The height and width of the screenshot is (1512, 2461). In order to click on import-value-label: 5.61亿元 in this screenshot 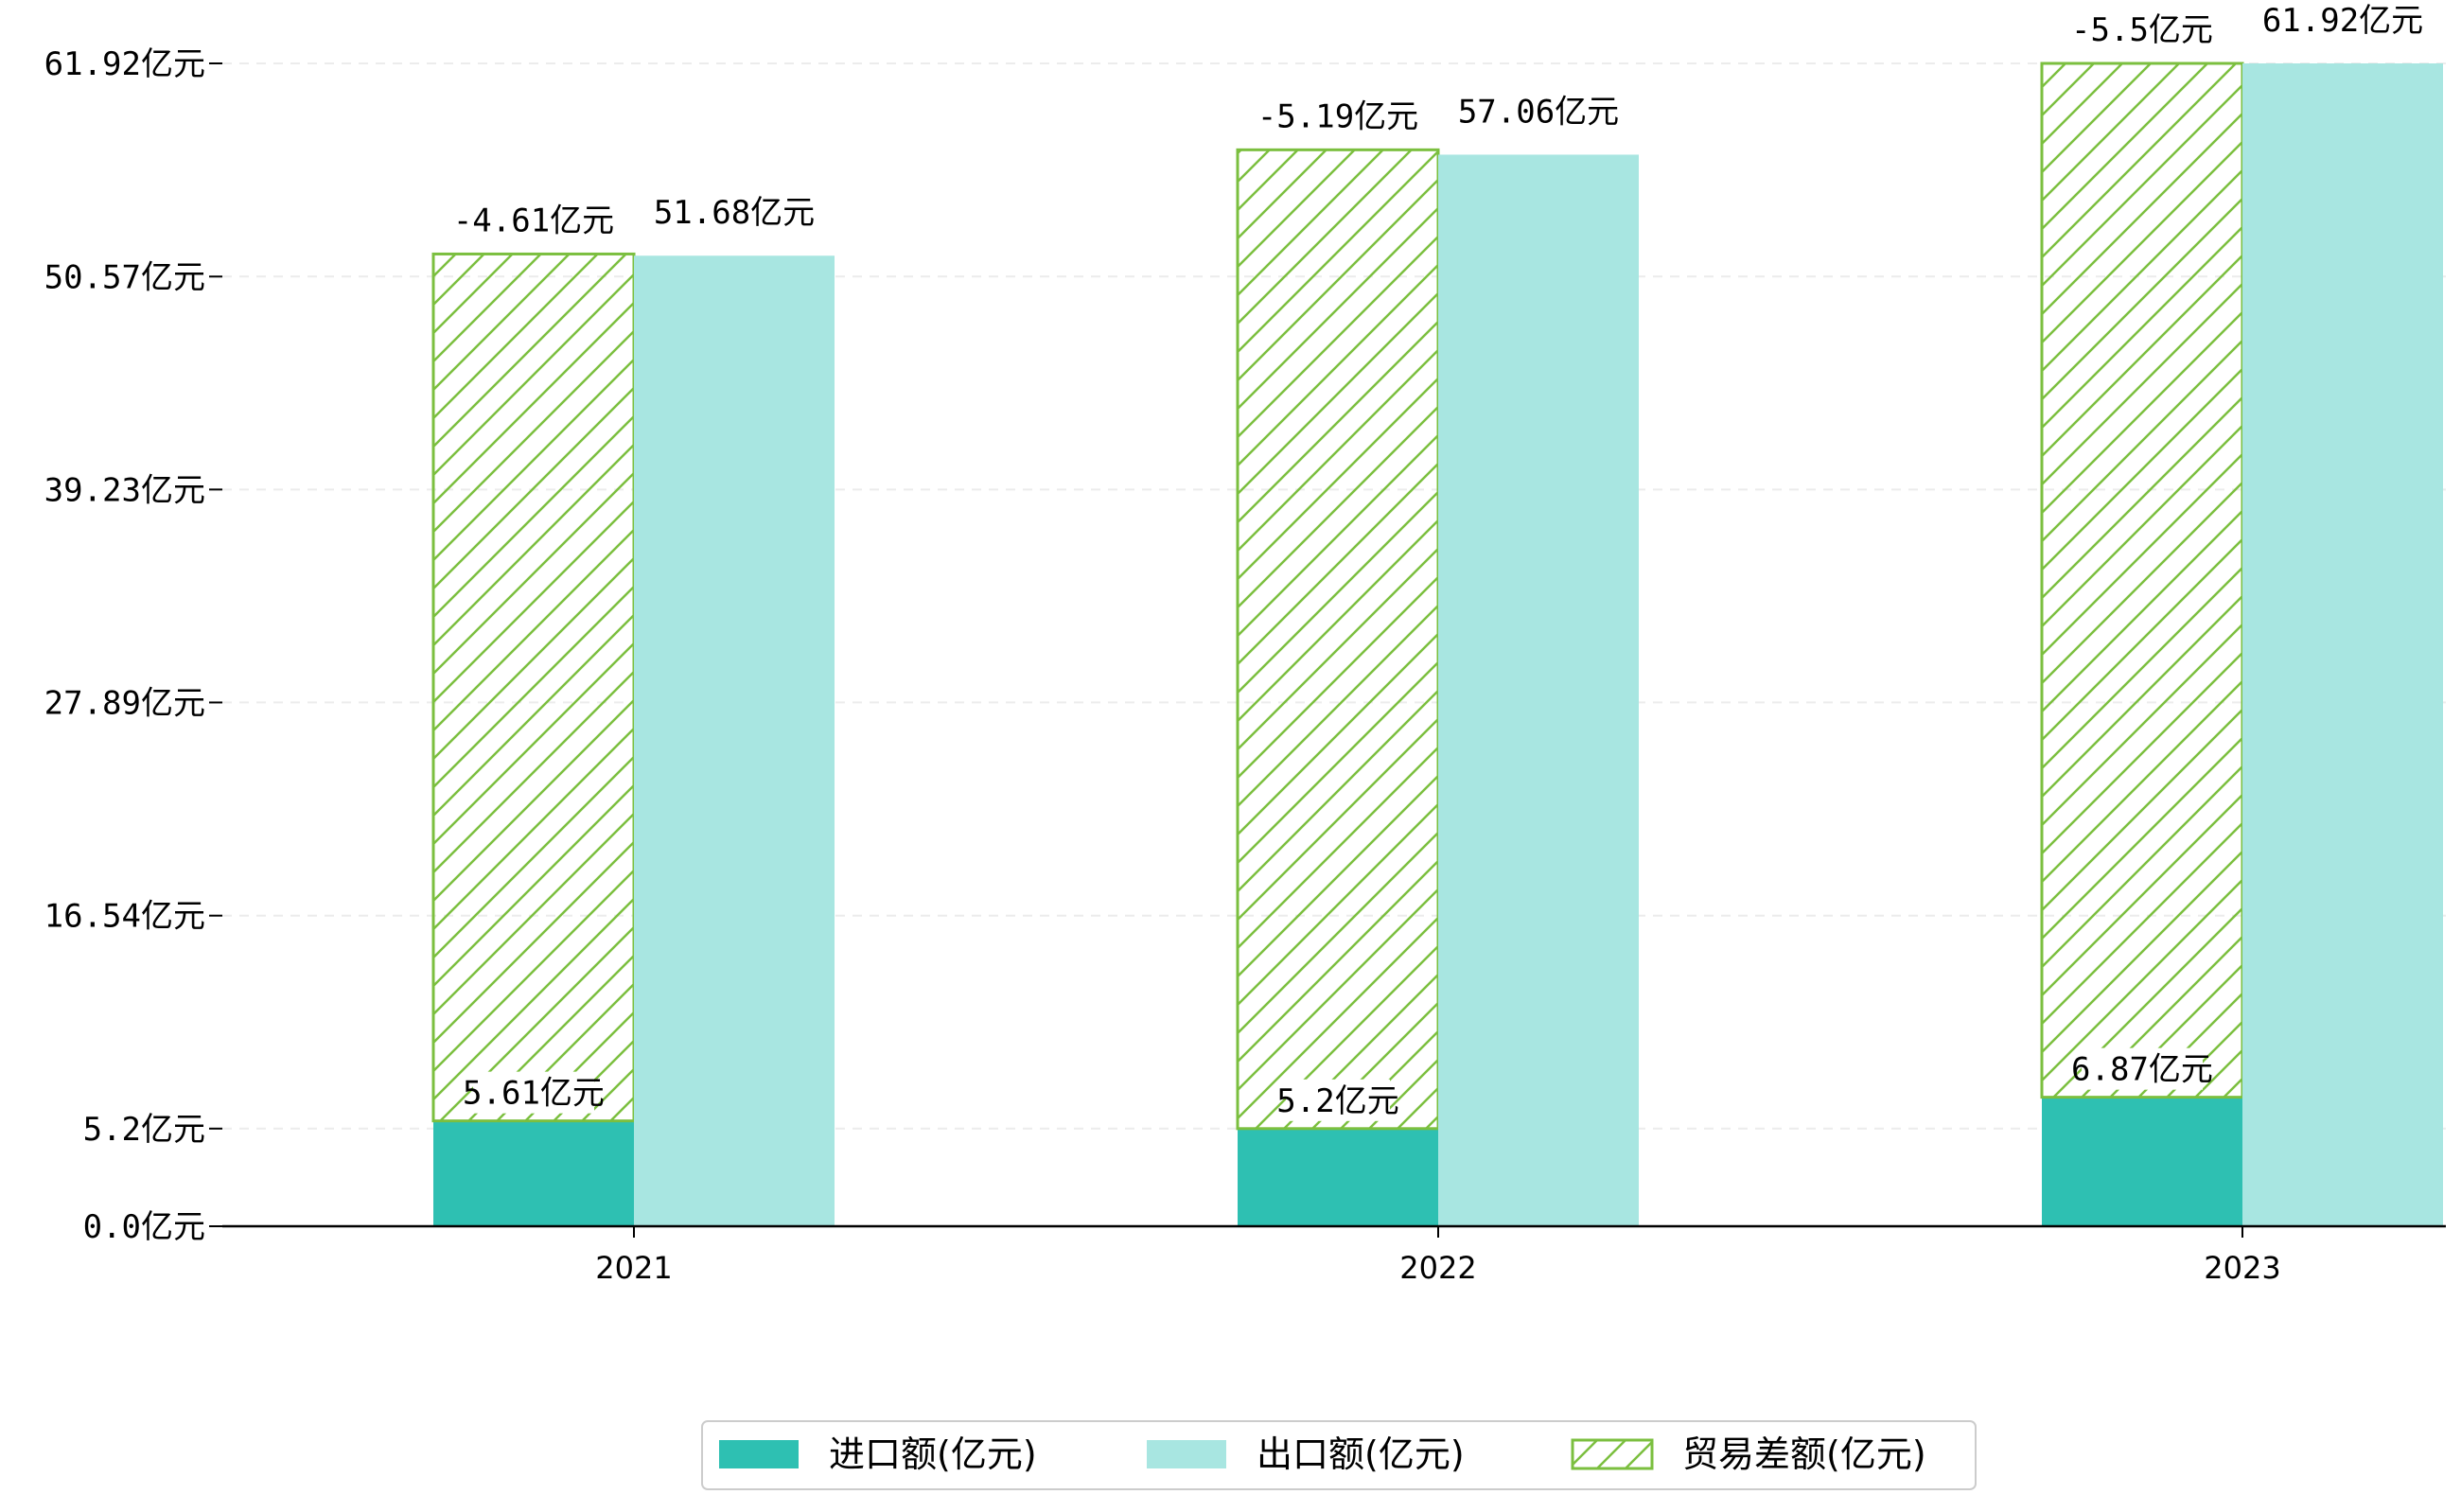, I will do `click(534, 1094)`.